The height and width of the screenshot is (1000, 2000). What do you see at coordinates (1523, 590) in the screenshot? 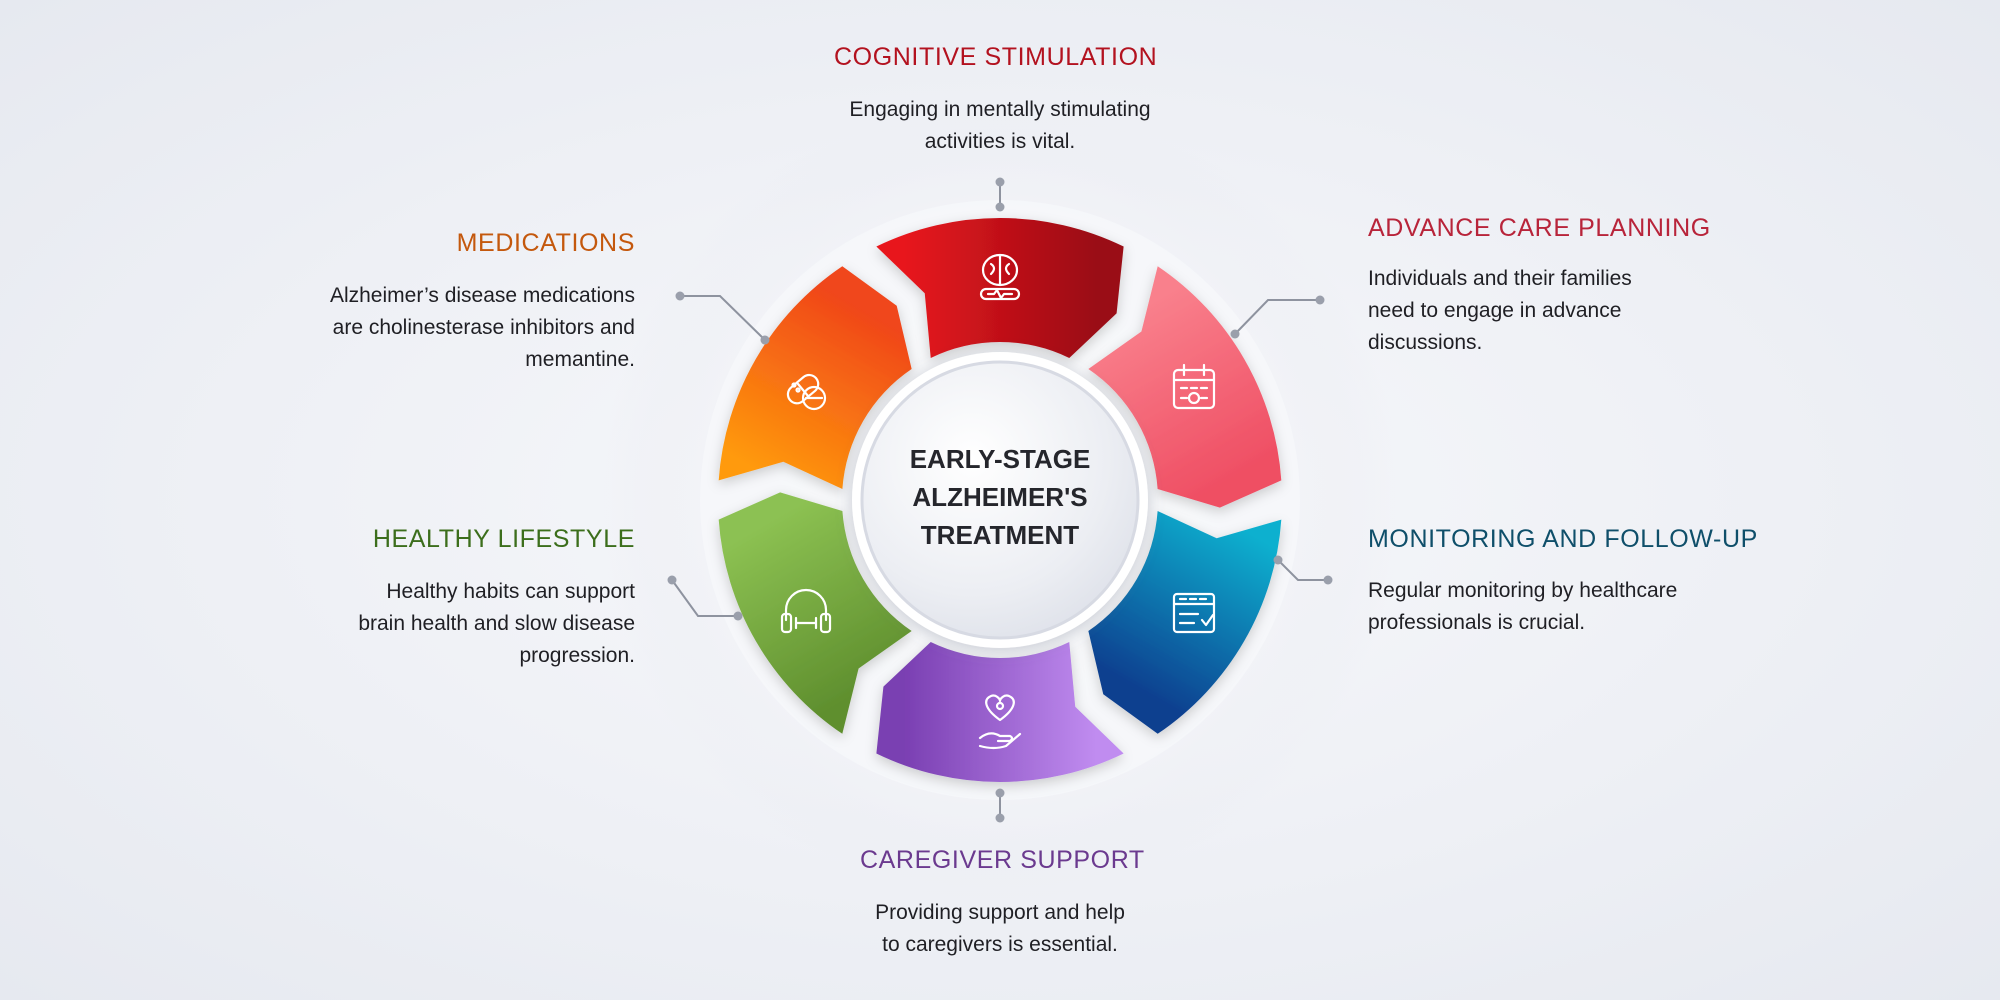
I see `monitoring-line-1: Regular monitoring by healthcare` at bounding box center [1523, 590].